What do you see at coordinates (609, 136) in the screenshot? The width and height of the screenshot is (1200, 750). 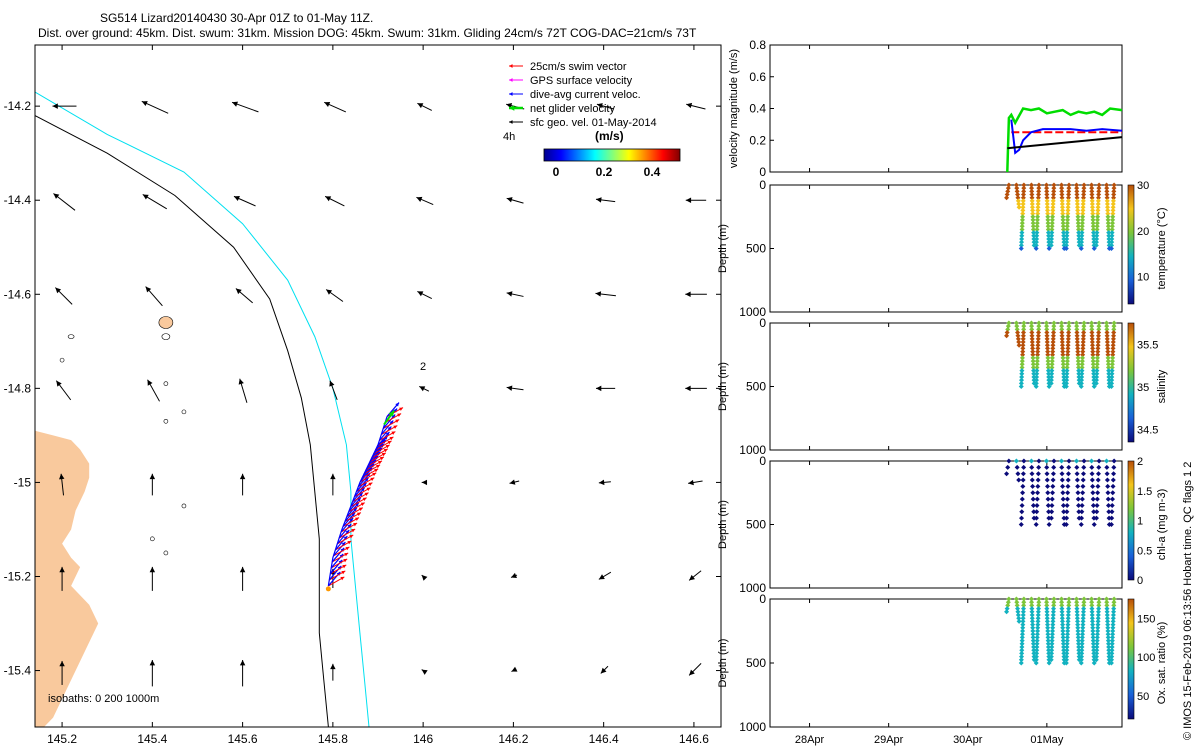 I see `legend-units: (m/s)` at bounding box center [609, 136].